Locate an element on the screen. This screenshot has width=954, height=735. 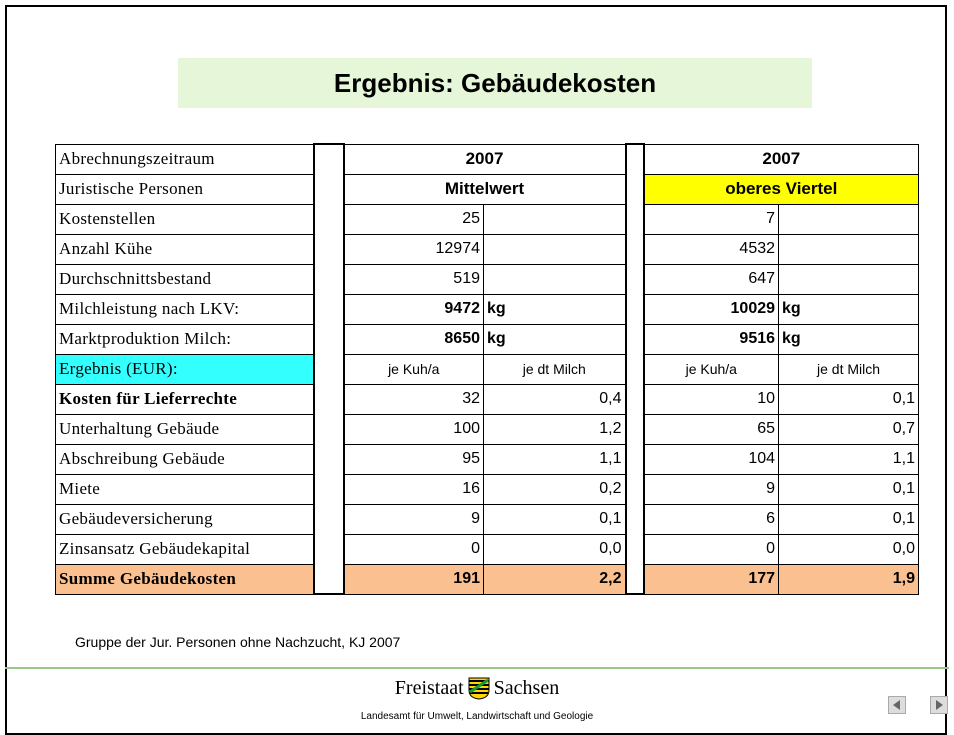
row: Kostenstellen 25 7 is located at coordinates (487, 219).